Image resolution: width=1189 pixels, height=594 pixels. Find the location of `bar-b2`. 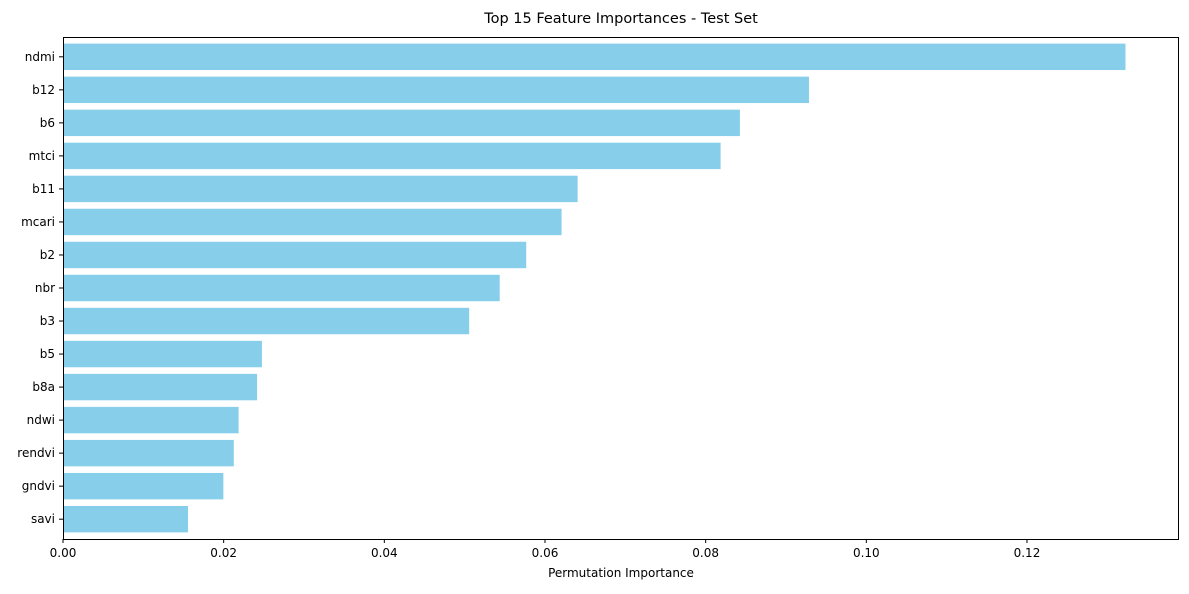

bar-b2 is located at coordinates (295, 255).